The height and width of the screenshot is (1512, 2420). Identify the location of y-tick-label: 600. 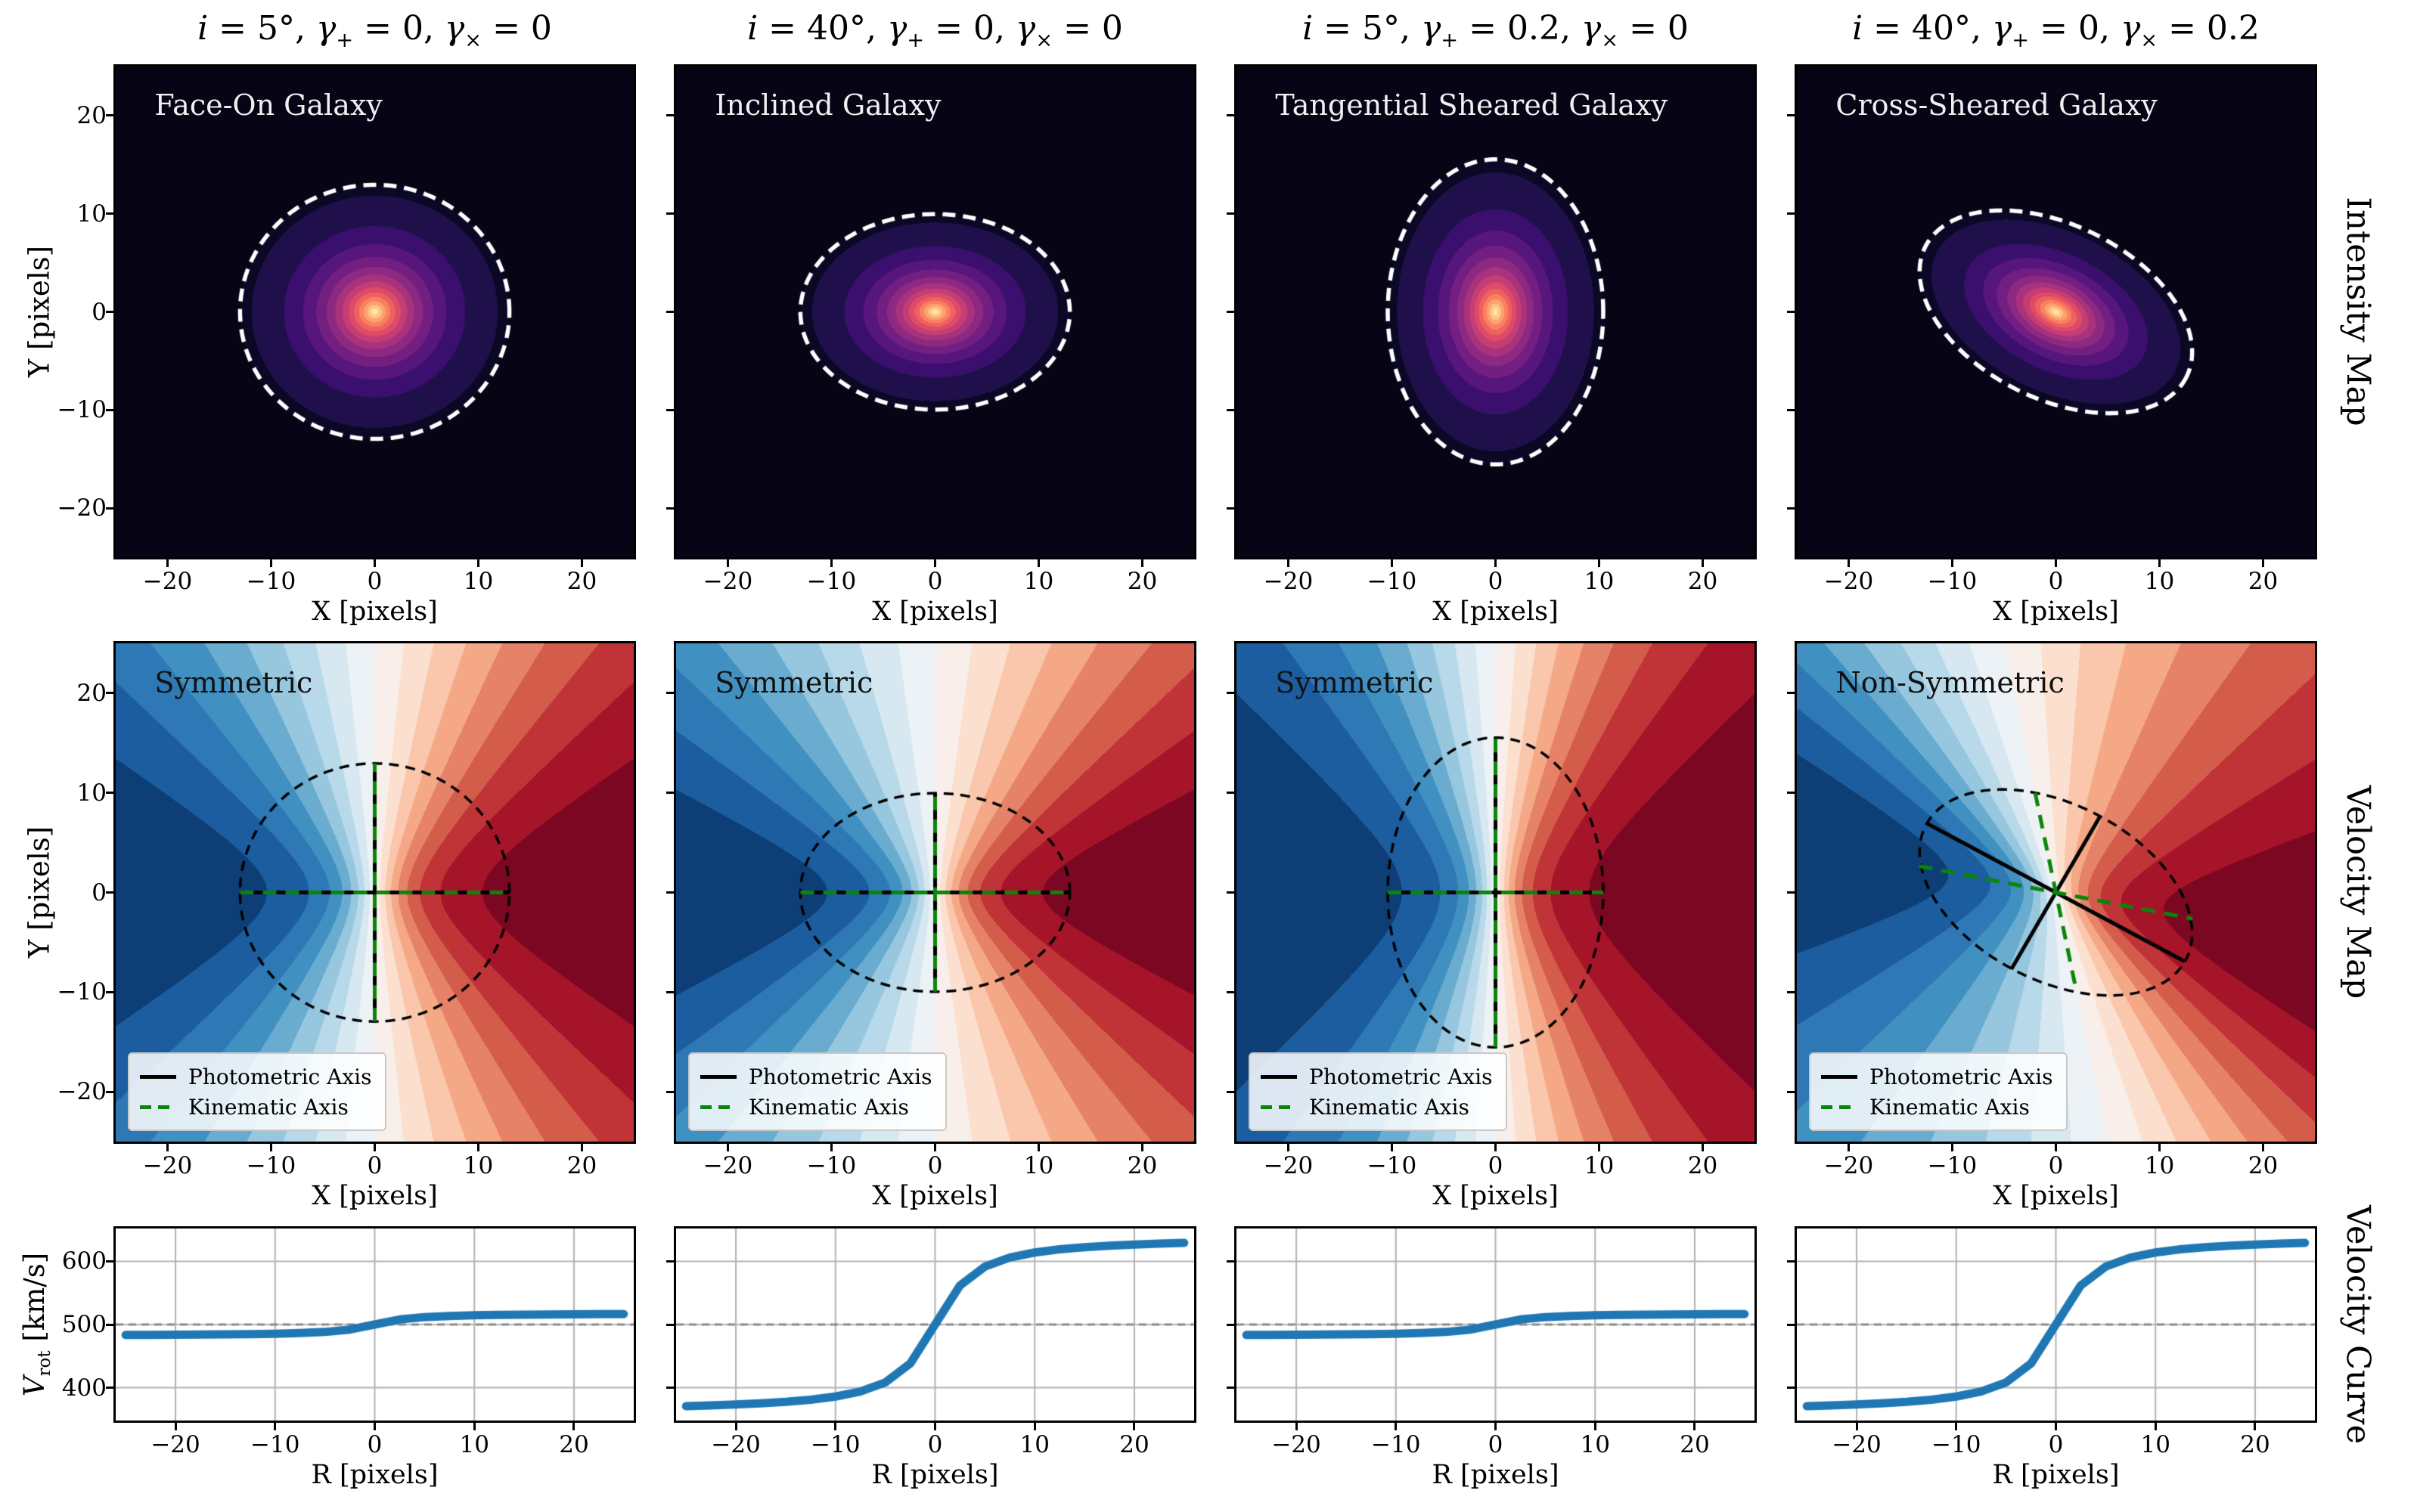
(84, 1261).